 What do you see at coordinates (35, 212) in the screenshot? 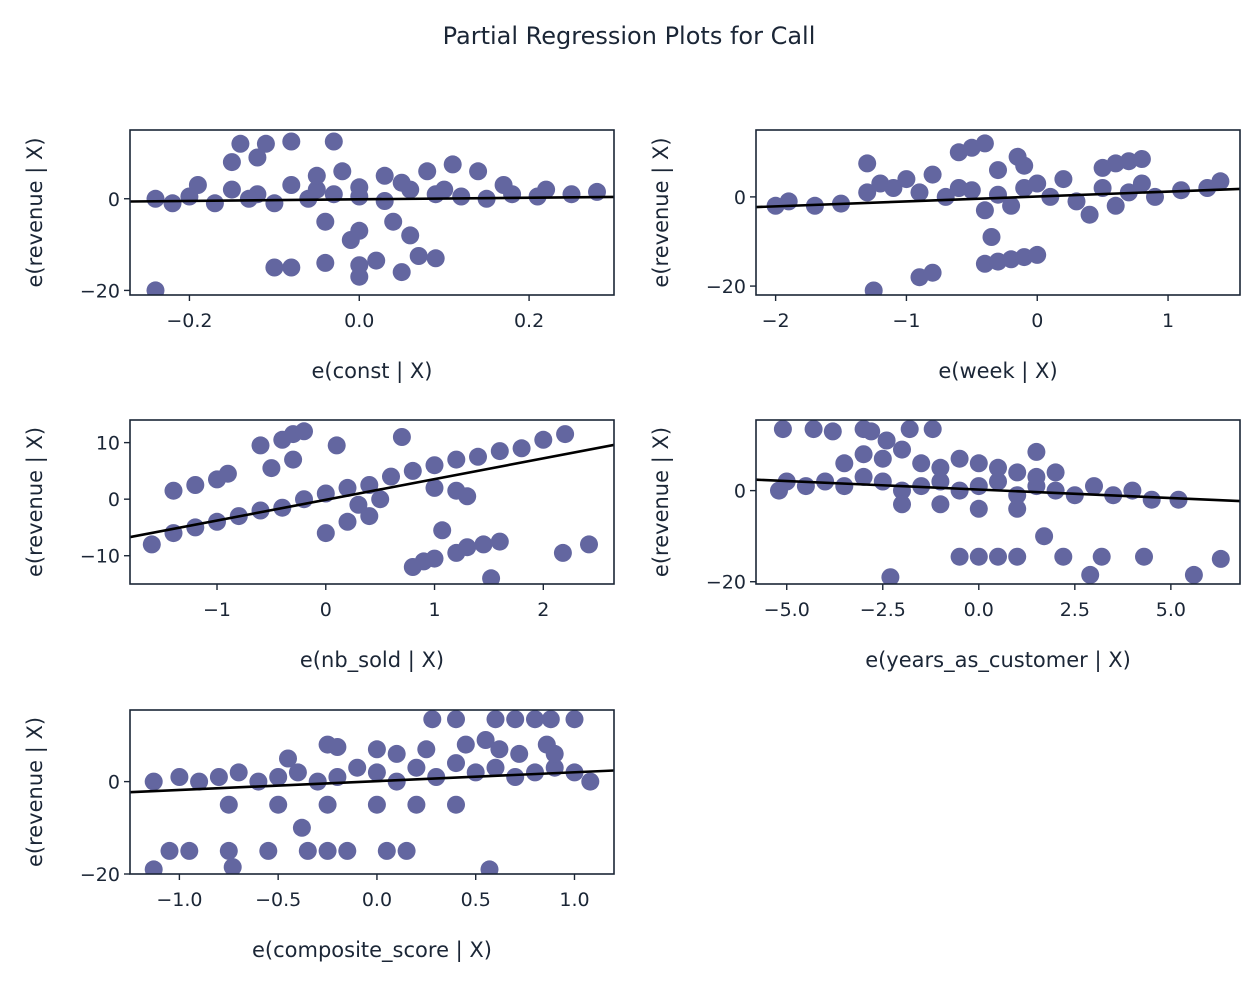
I see `y-axis-label: e(revenue | X)` at bounding box center [35, 212].